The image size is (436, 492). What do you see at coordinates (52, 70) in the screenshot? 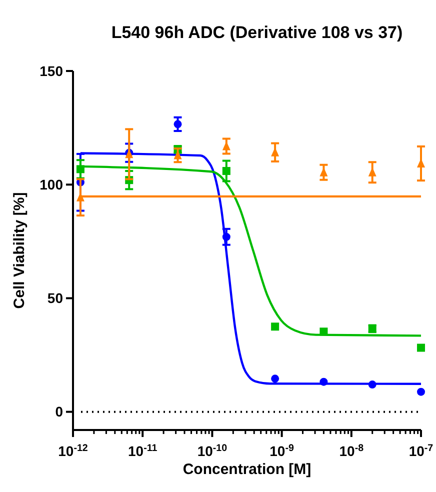
I see `y-tick-label: 150` at bounding box center [52, 70].